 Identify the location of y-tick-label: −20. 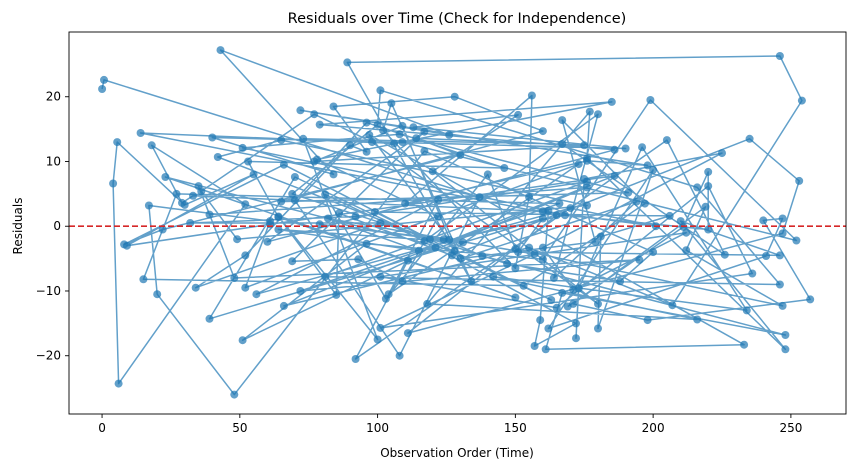
(48, 356).